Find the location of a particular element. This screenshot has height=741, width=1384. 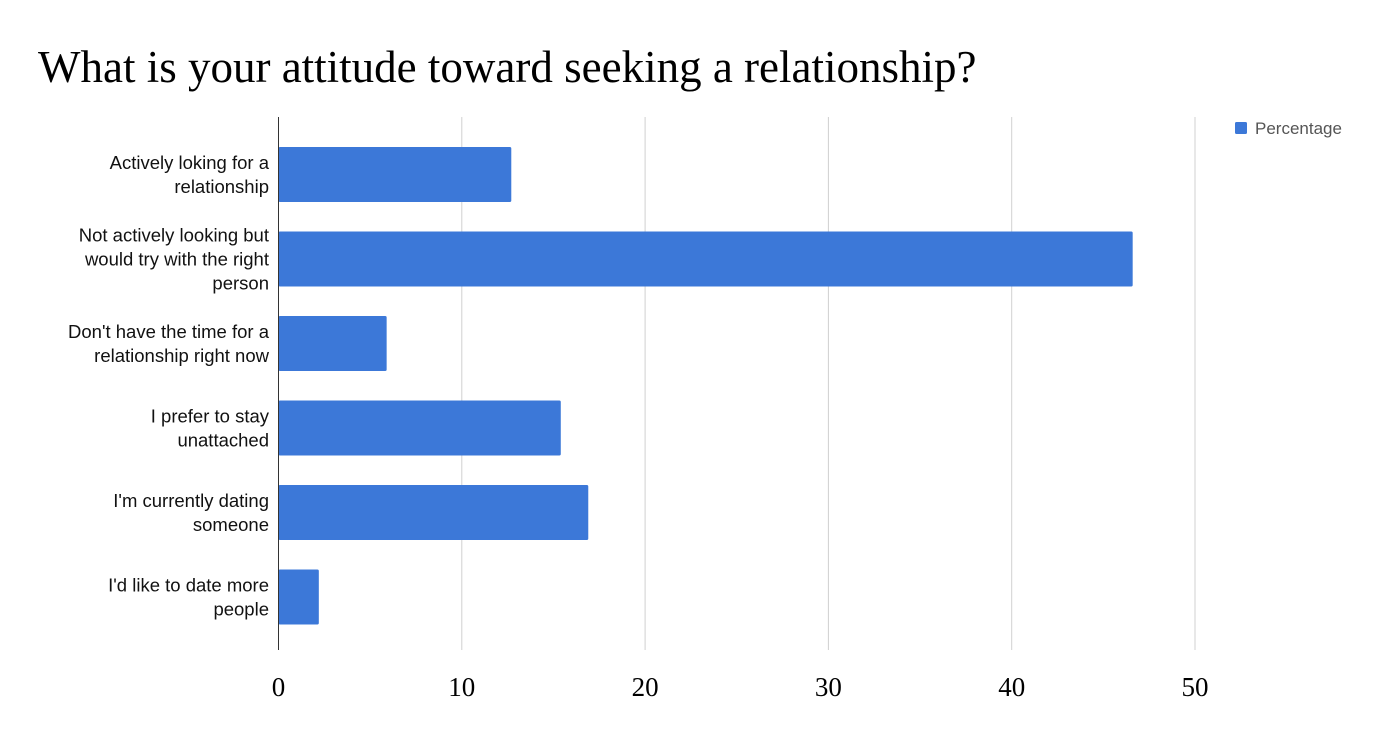

legend-swatch is located at coordinates (1241, 128).